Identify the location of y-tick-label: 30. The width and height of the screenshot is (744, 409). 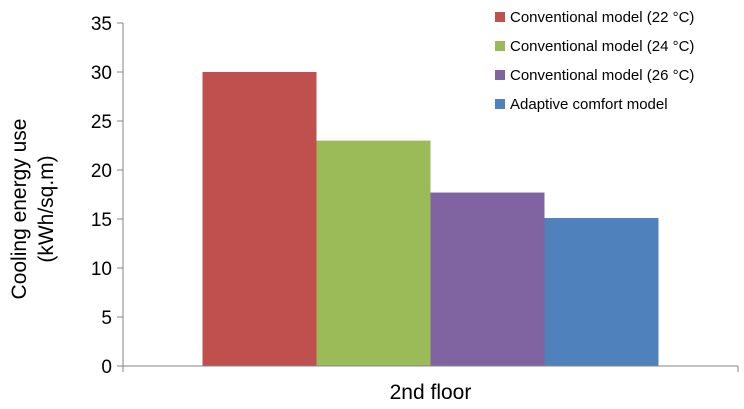
(101, 73).